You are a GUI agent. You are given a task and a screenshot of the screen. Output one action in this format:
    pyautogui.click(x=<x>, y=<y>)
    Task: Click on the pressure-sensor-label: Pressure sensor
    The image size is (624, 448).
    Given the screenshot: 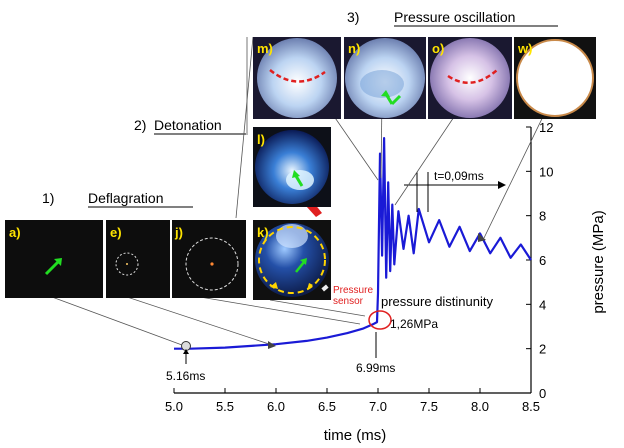 What is the action you would take?
    pyautogui.click(x=354, y=296)
    